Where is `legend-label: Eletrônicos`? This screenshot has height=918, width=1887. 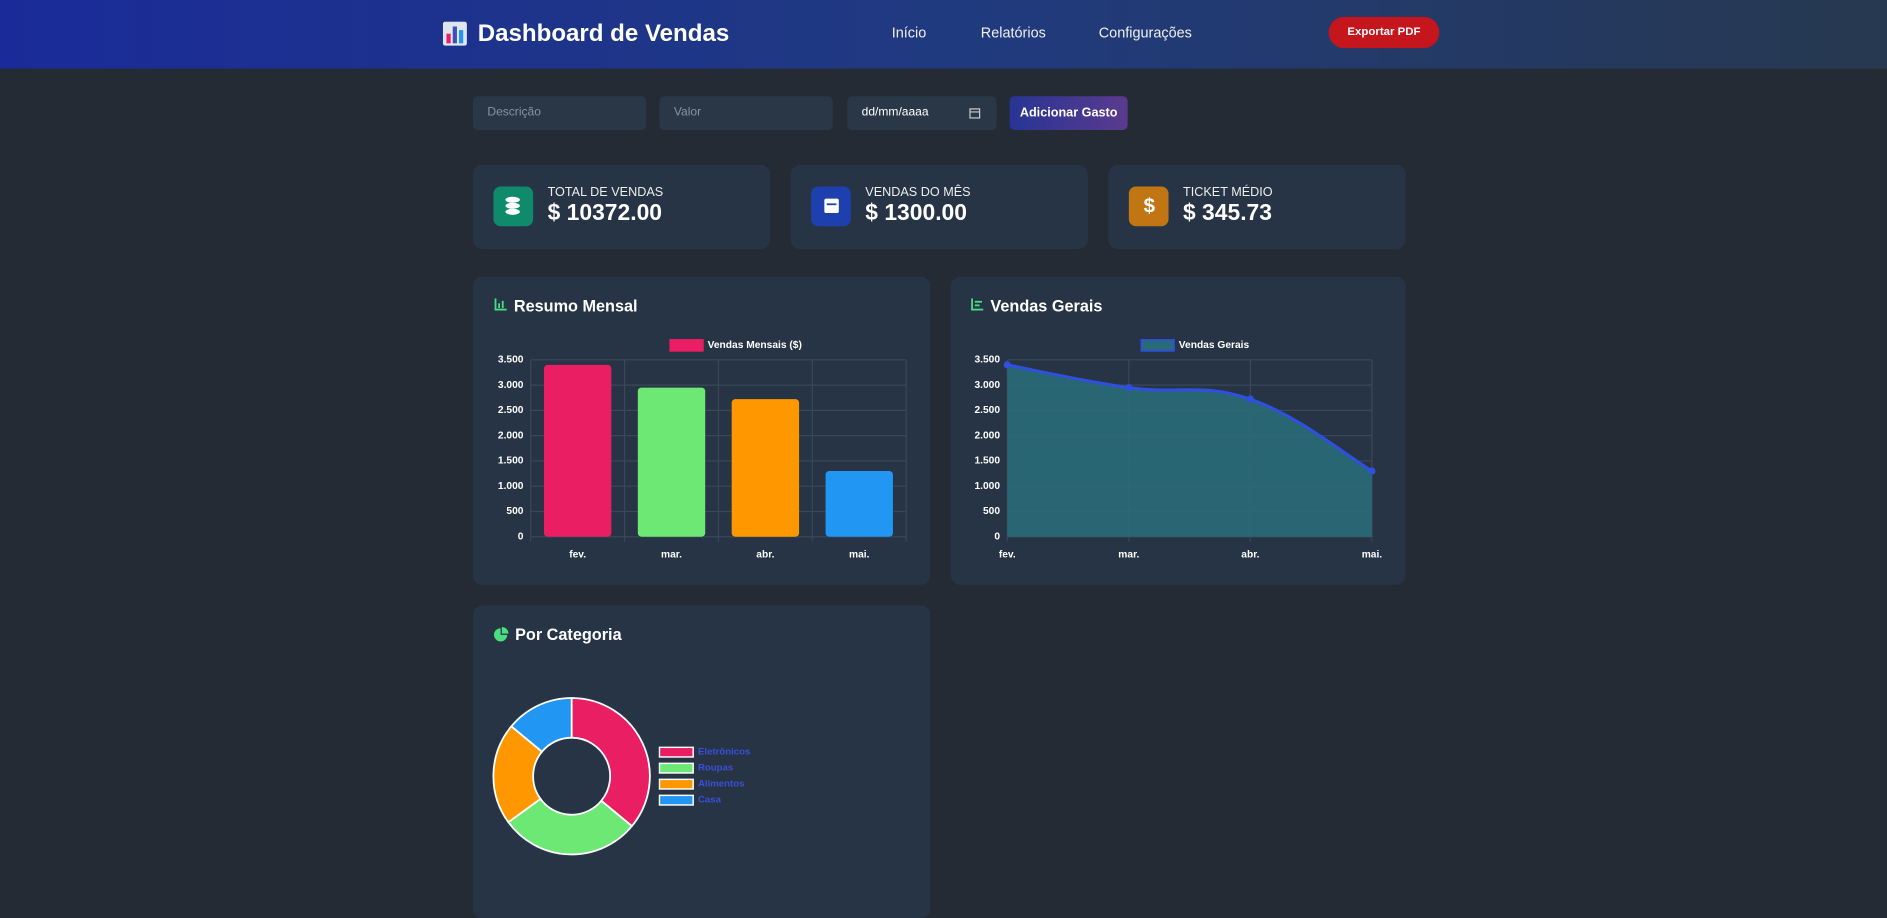 legend-label: Eletrônicos is located at coordinates (724, 752).